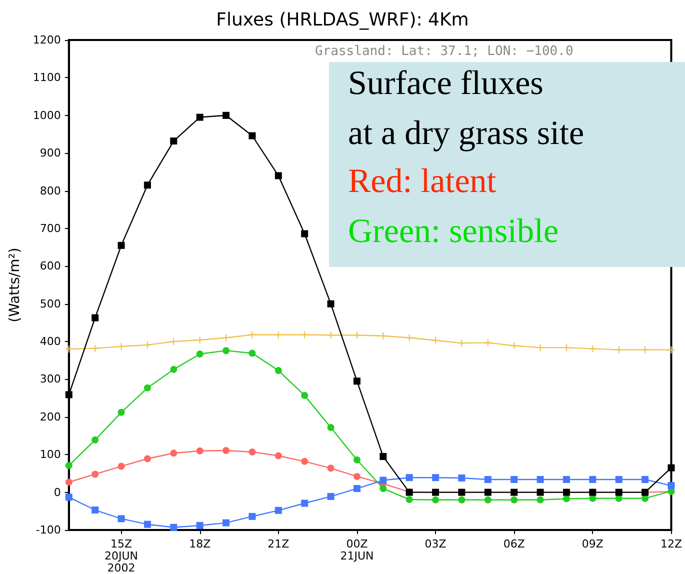  Describe the element at coordinates (357, 550) in the screenshot. I see `x-tick-label: 00Z 21JUN` at that location.